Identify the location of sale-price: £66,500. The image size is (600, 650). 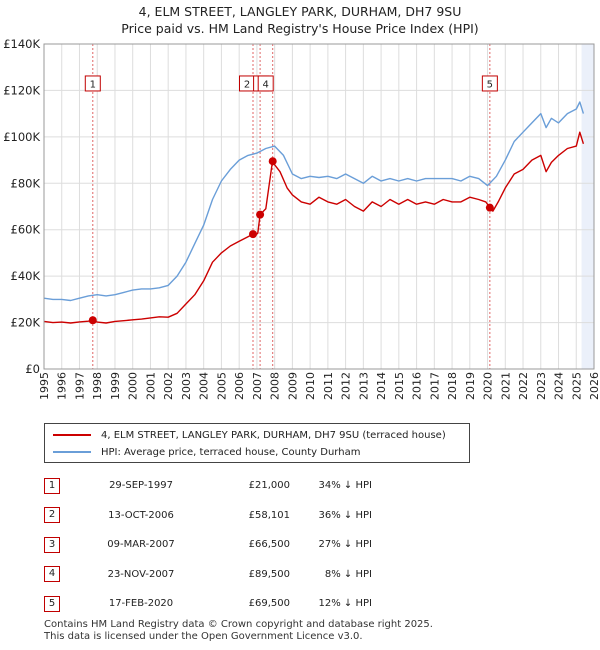
(269, 545).